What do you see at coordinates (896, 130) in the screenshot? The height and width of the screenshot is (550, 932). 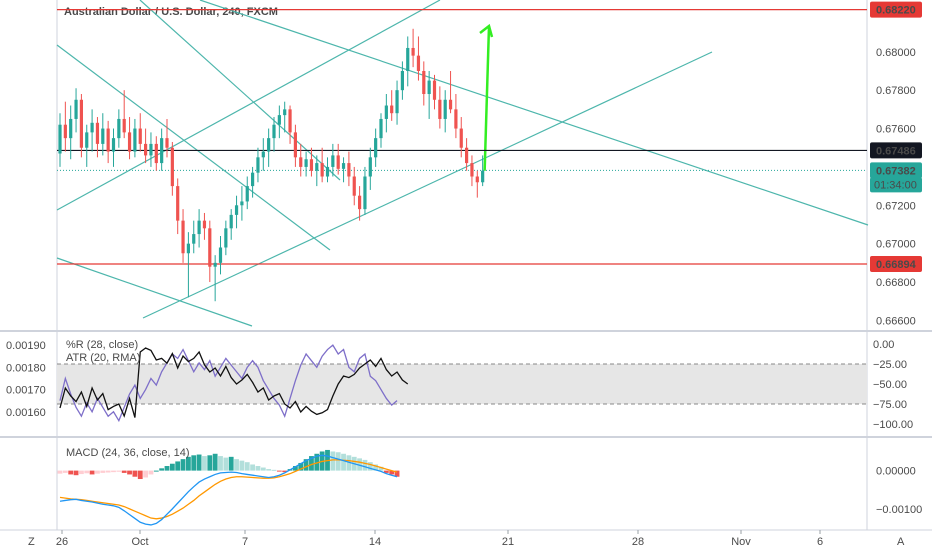 I see `price-tick-label: 0.67600` at bounding box center [896, 130].